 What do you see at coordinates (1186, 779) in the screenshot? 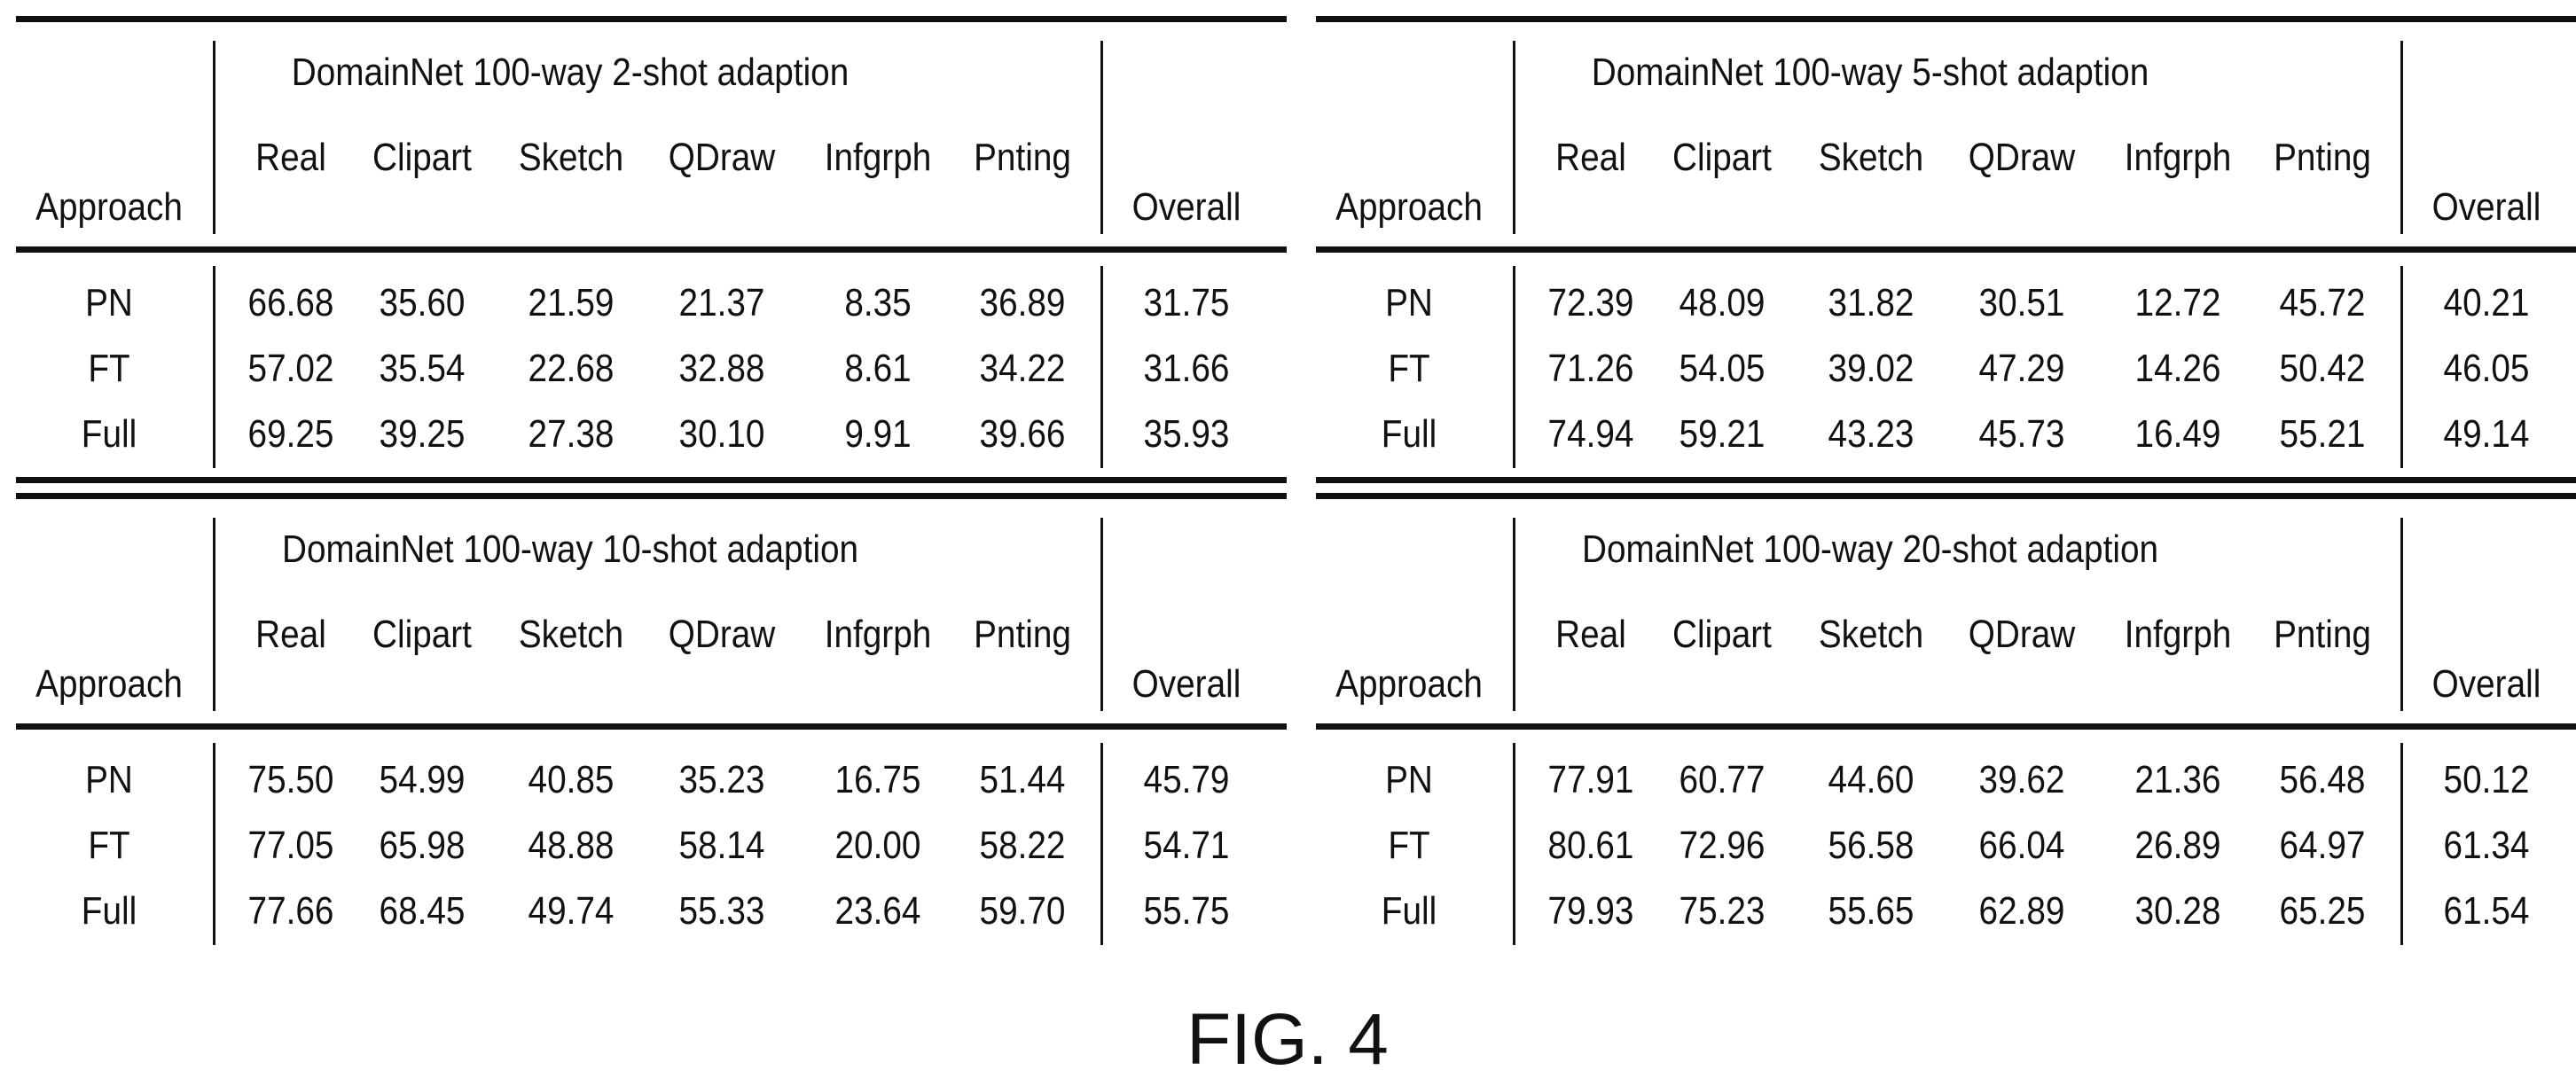
I see `row-overall: 45.79` at bounding box center [1186, 779].